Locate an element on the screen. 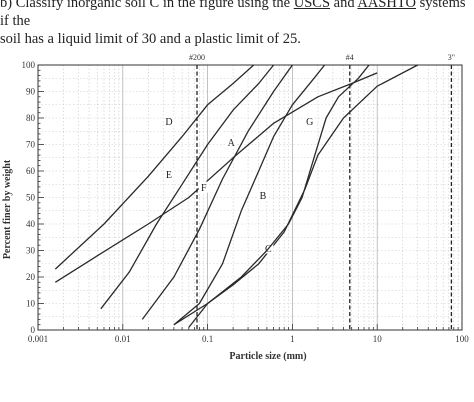  curve-label-f: F is located at coordinates (204, 188).